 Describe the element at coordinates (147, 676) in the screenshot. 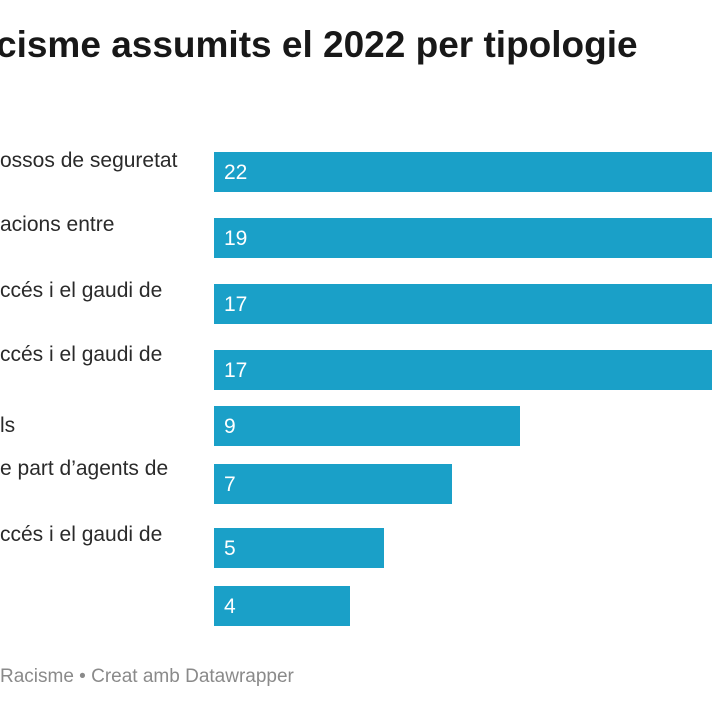

I see `source-note: Racisme • Creat amb Datawrapper` at that location.